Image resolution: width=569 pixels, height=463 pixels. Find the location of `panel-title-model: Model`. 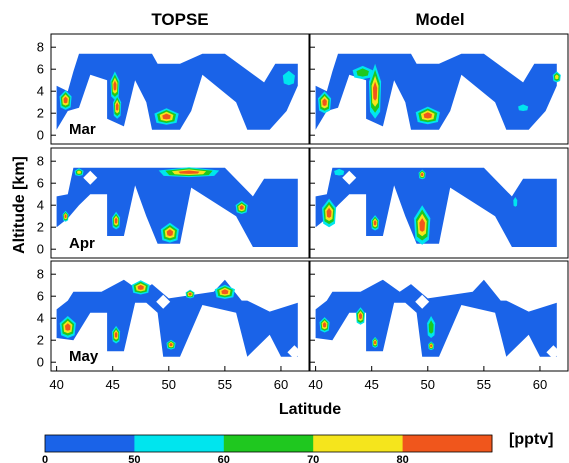

panel-title-model: Model is located at coordinates (439, 19).